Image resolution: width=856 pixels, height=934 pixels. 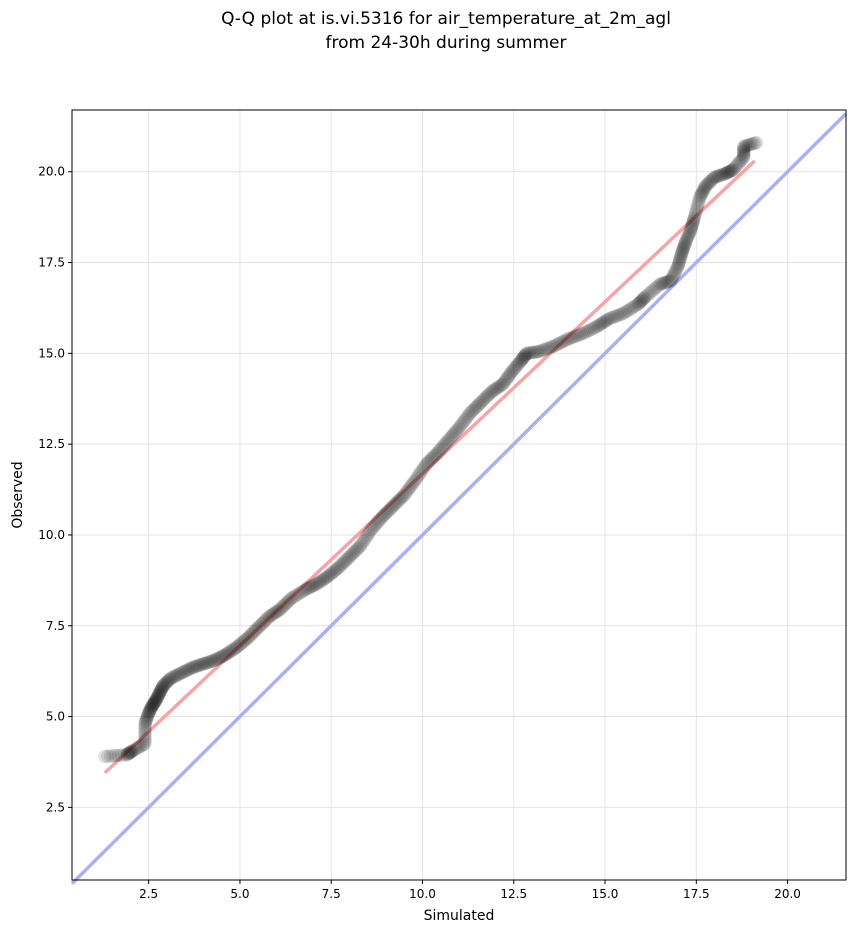 What do you see at coordinates (148, 894) in the screenshot?
I see `x-tick-label: 2.5` at bounding box center [148, 894].